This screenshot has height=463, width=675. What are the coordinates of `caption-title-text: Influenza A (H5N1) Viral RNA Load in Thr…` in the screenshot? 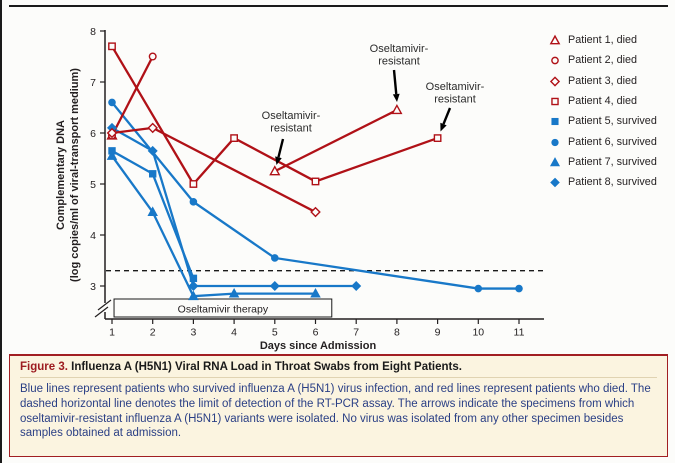 It's located at (266, 367).